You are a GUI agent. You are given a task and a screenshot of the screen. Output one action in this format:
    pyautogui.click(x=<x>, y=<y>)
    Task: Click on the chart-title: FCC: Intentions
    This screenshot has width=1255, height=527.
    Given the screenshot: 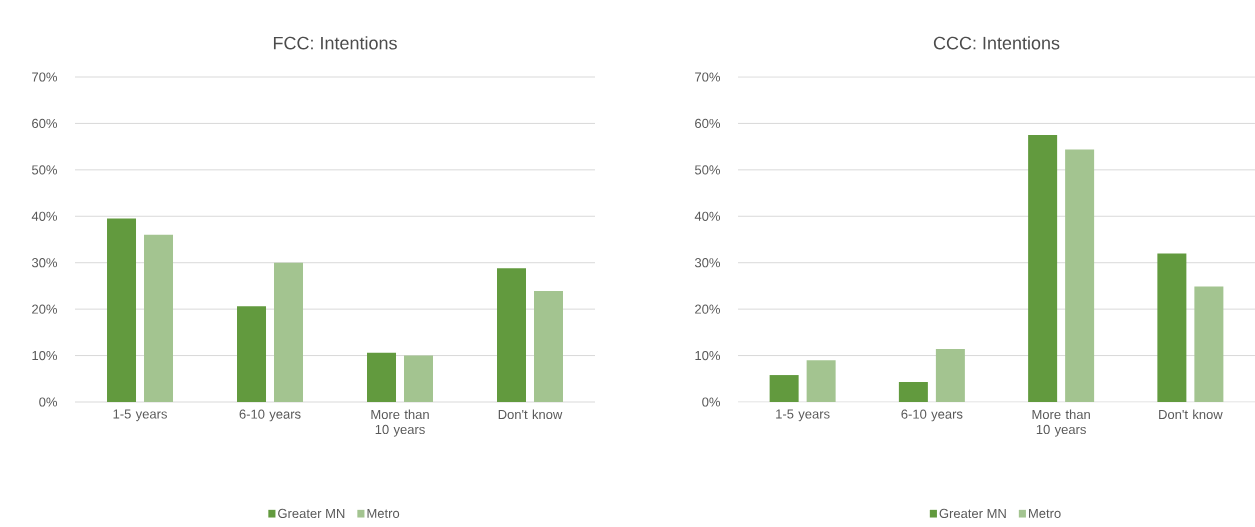 What is the action you would take?
    pyautogui.click(x=335, y=43)
    